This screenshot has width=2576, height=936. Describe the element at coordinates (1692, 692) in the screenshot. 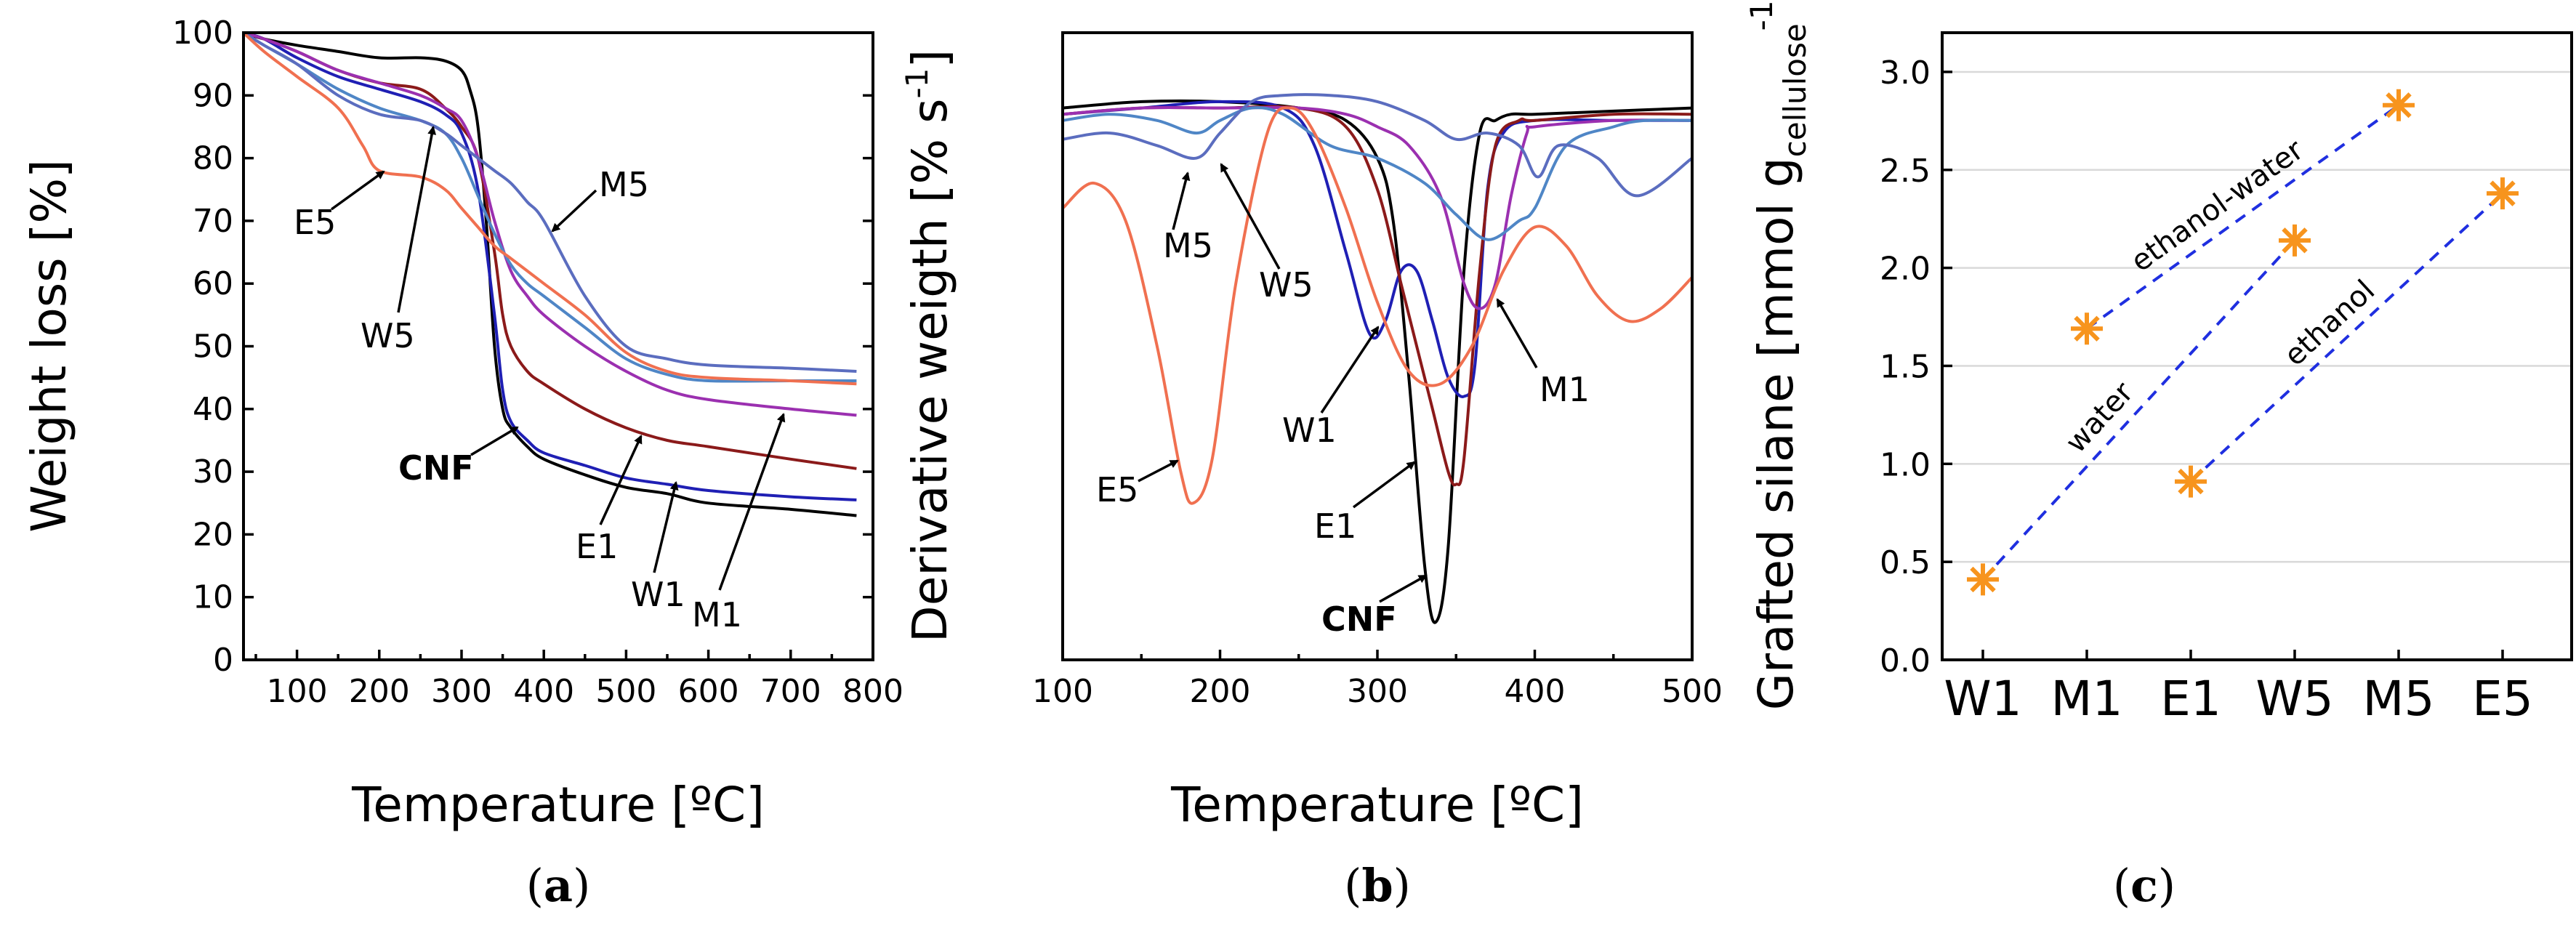

I see `panel-b-x-tick-label: 500` at that location.